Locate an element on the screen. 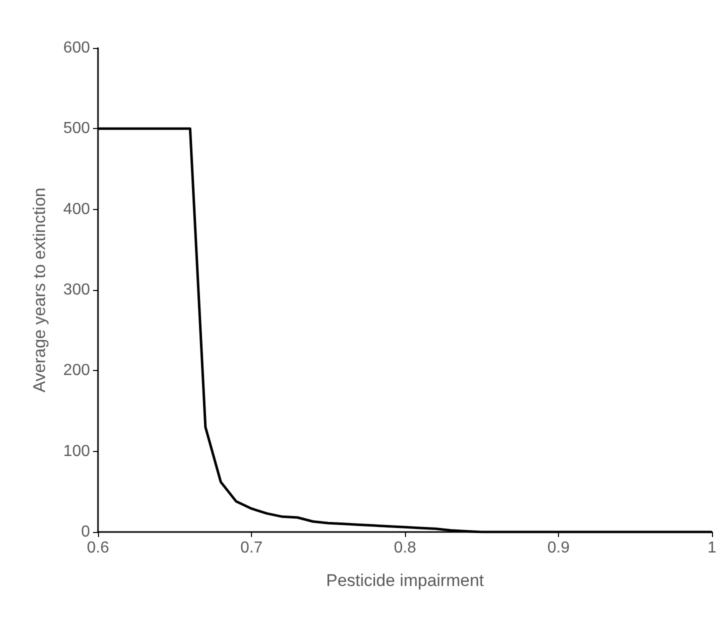  y-tick-label: 300 is located at coordinates (76, 290).